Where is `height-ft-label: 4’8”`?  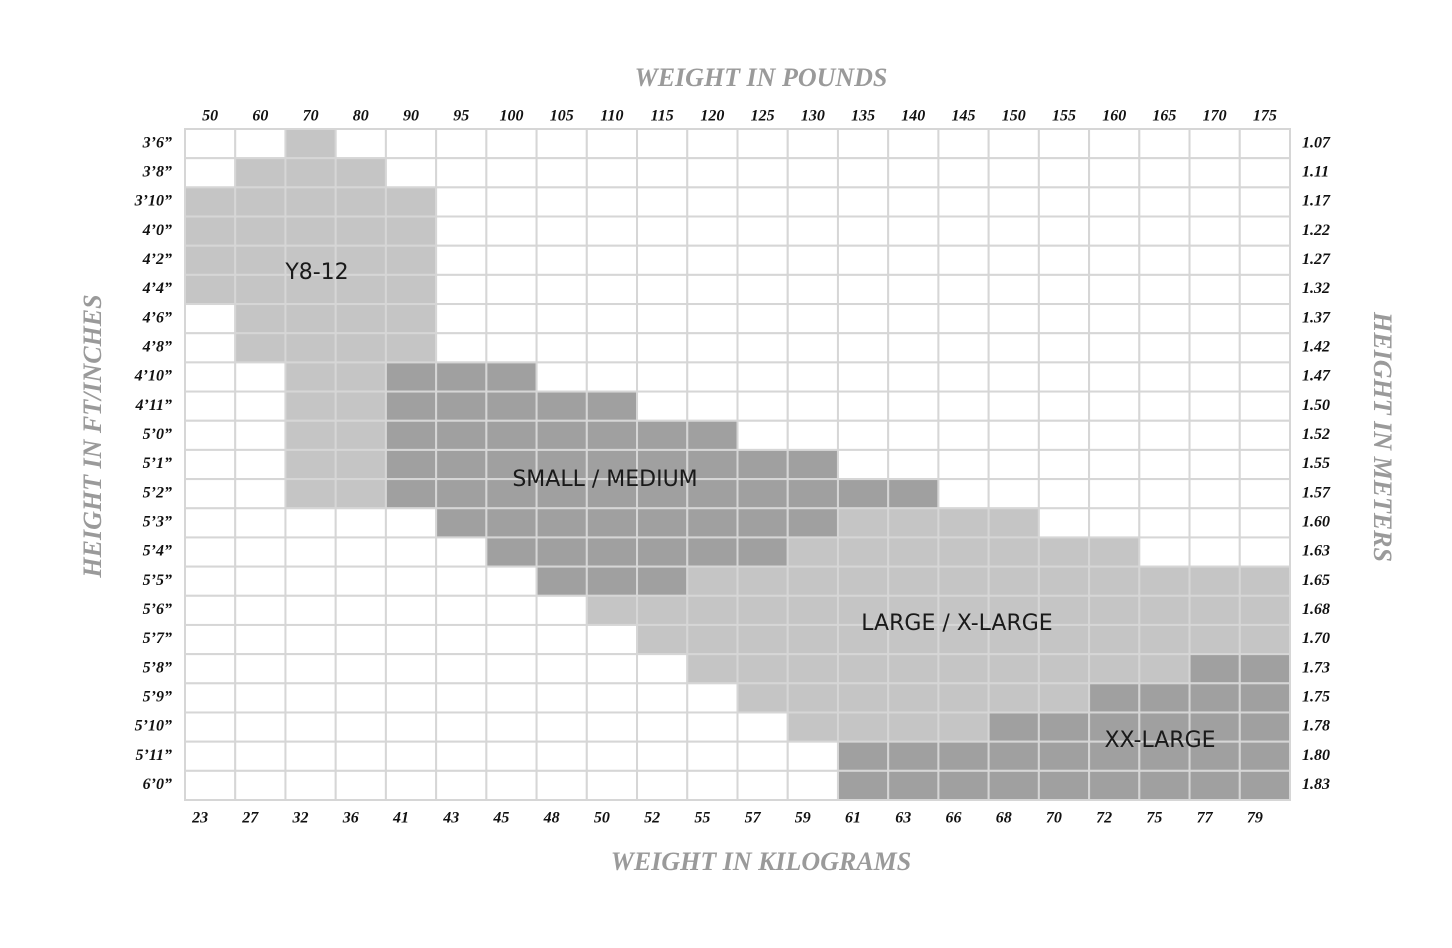
height-ft-label: 4’8” is located at coordinates (157, 346).